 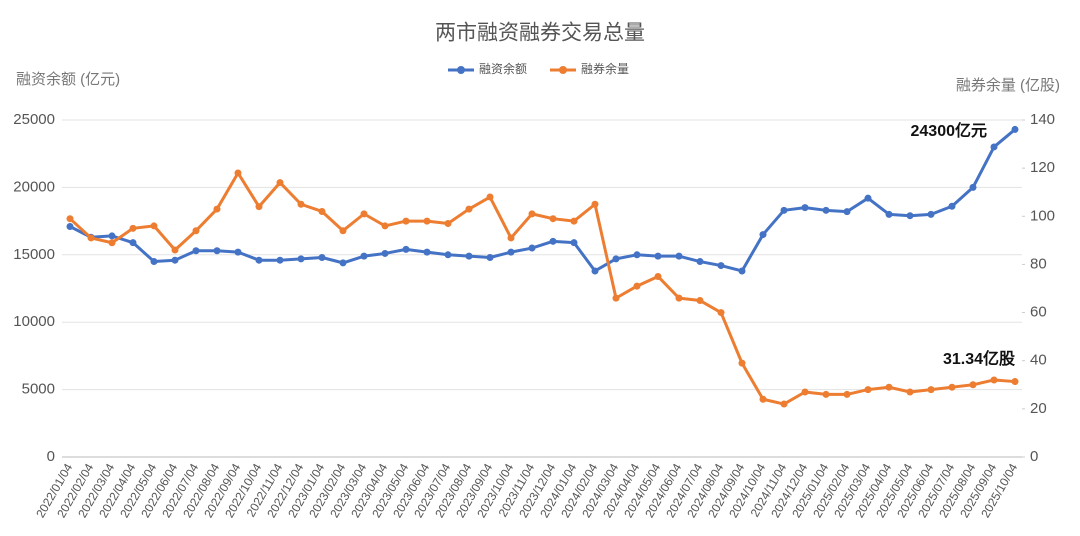 What do you see at coordinates (949, 130) in the screenshot?
I see `annotation: 24300亿元` at bounding box center [949, 130].